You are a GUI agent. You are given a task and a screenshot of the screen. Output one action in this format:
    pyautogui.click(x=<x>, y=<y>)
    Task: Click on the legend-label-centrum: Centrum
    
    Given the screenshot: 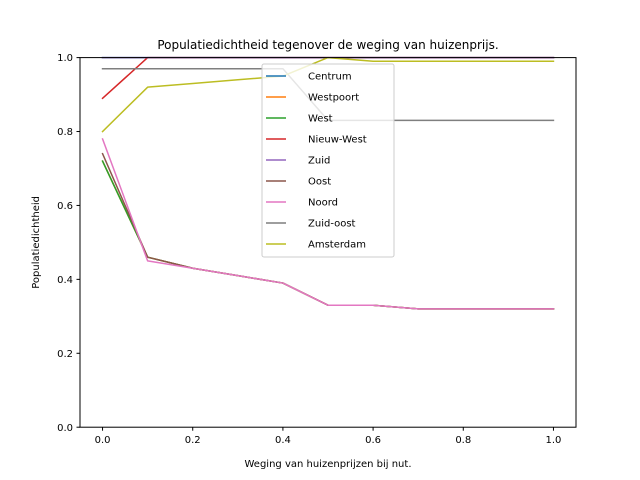 What is the action you would take?
    pyautogui.click(x=330, y=77)
    